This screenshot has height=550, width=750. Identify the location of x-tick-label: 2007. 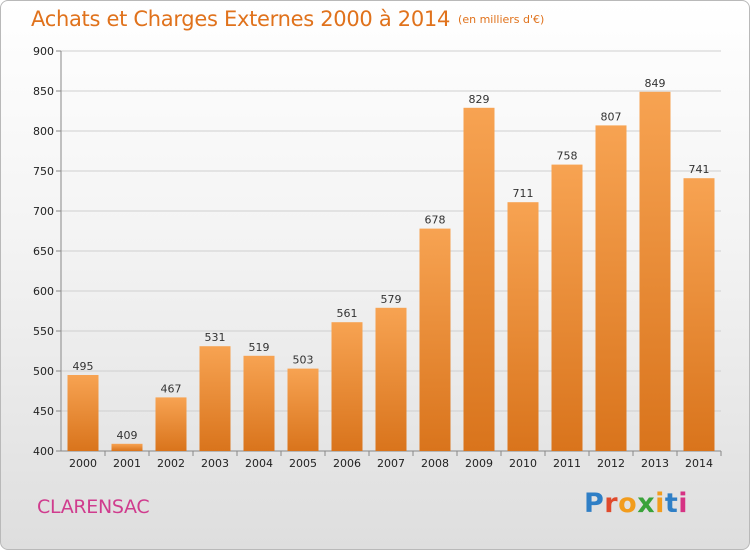
(391, 463).